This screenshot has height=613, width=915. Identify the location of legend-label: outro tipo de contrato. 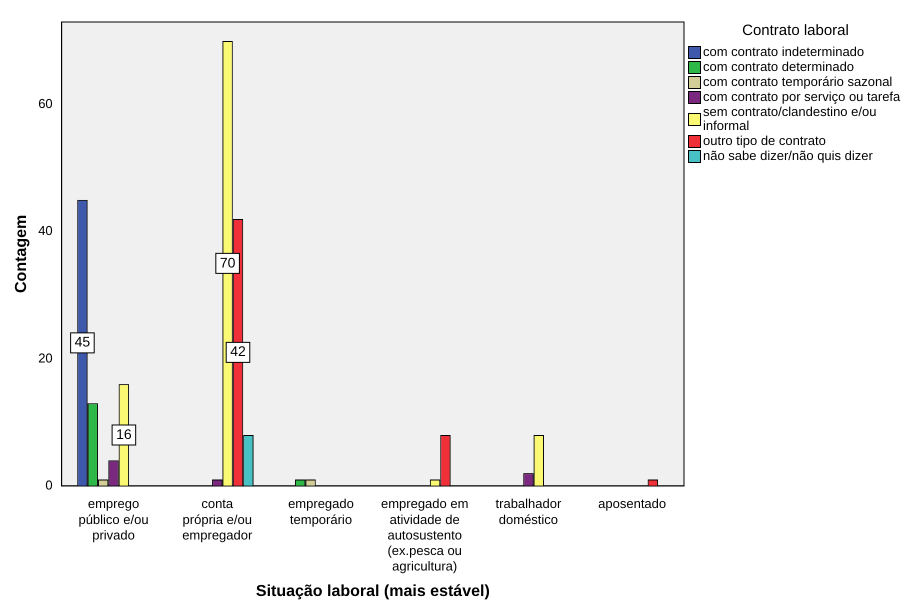
(764, 140).